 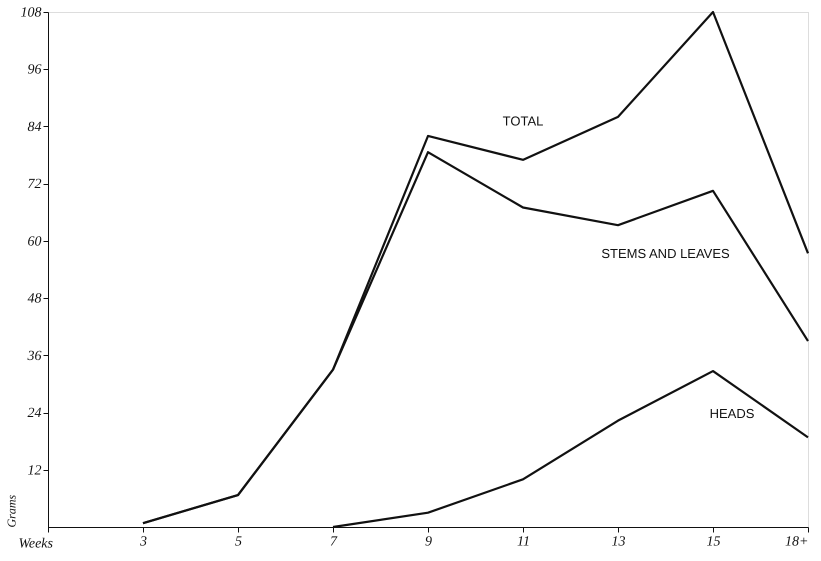 What do you see at coordinates (619, 542) in the screenshot?
I see `x-tick-label: 13` at bounding box center [619, 542].